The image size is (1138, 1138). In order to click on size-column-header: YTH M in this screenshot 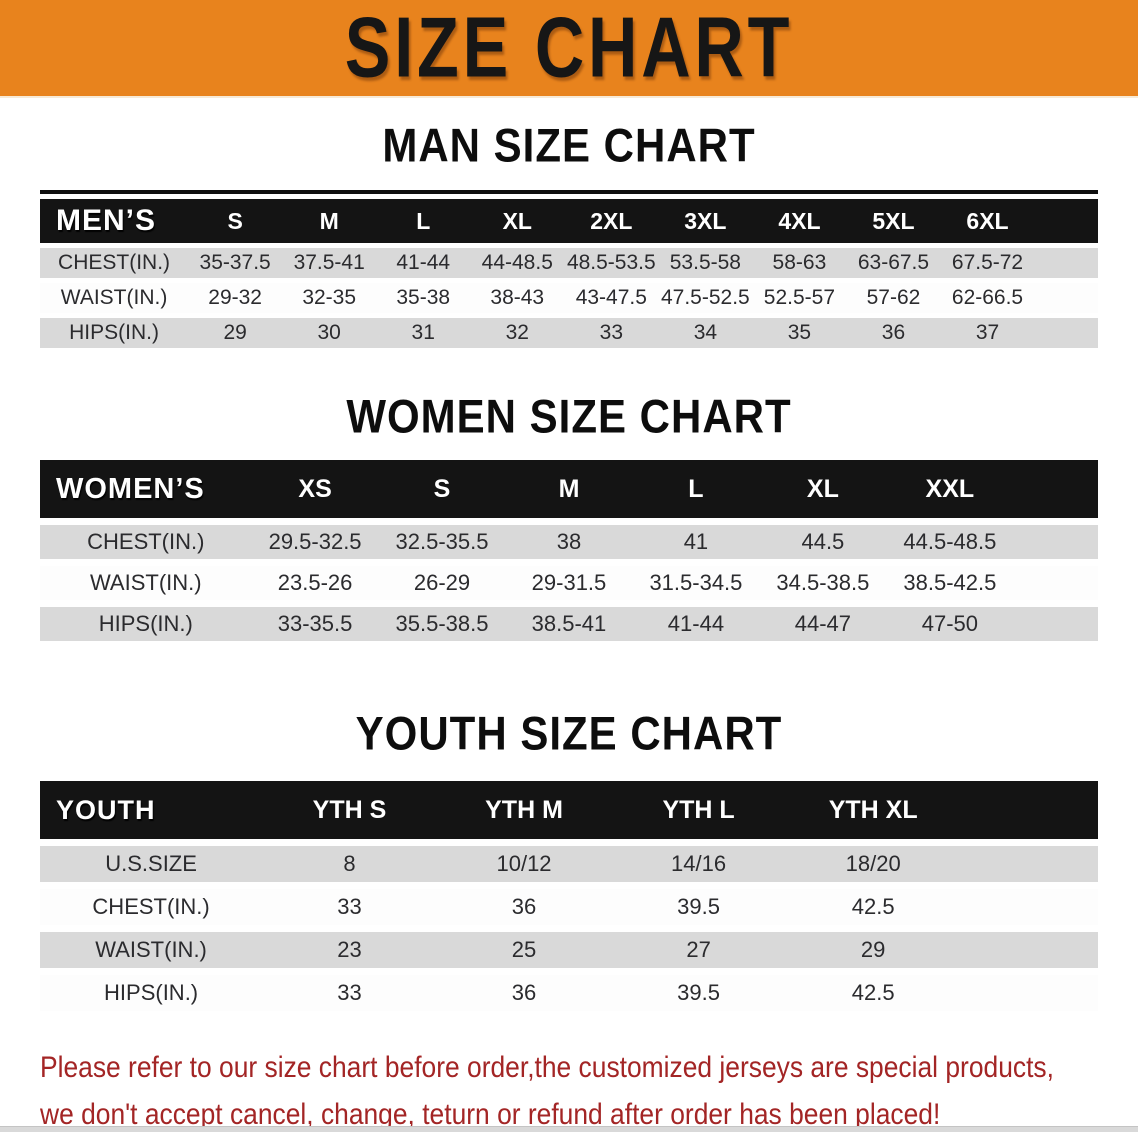, I will do `click(524, 810)`.